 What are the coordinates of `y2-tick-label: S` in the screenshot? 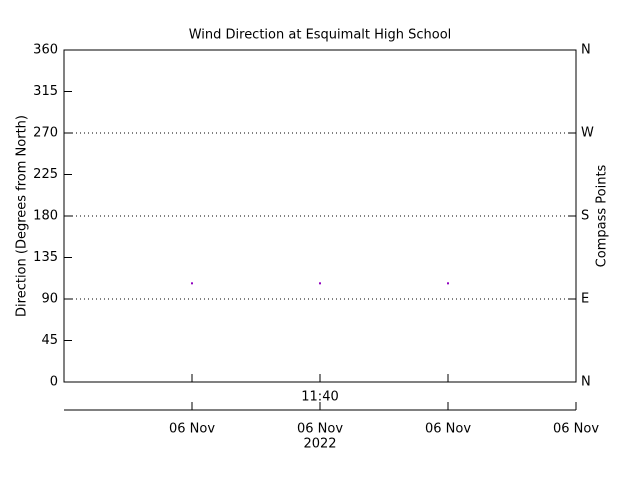 It's located at (585, 216).